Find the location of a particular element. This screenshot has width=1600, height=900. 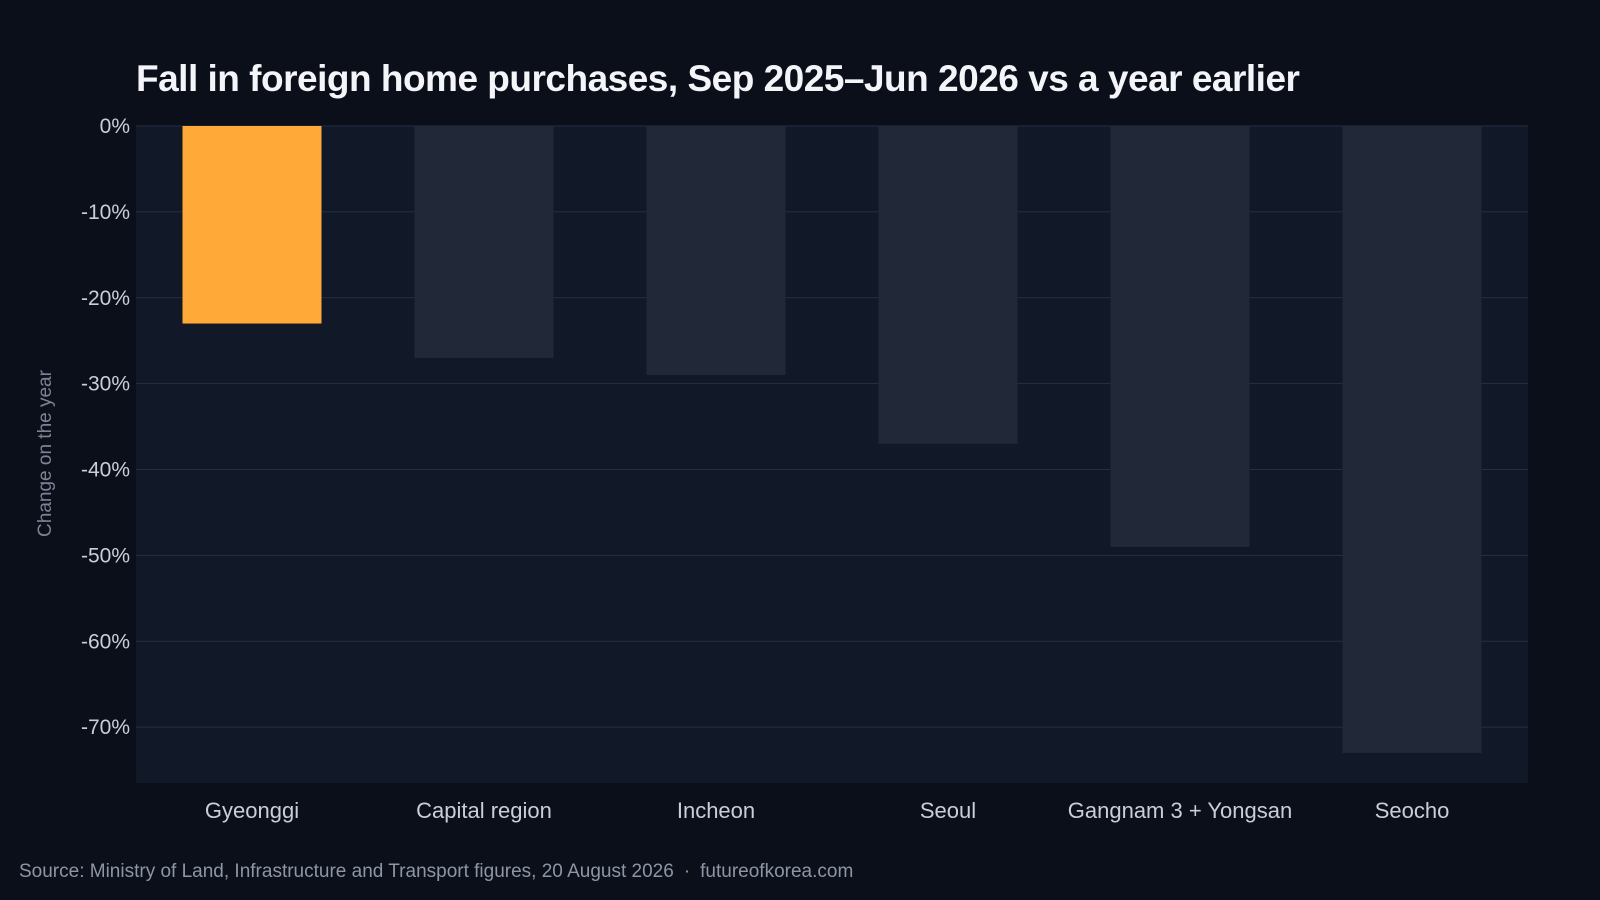

y-tick-label: -40% is located at coordinates (105, 470).